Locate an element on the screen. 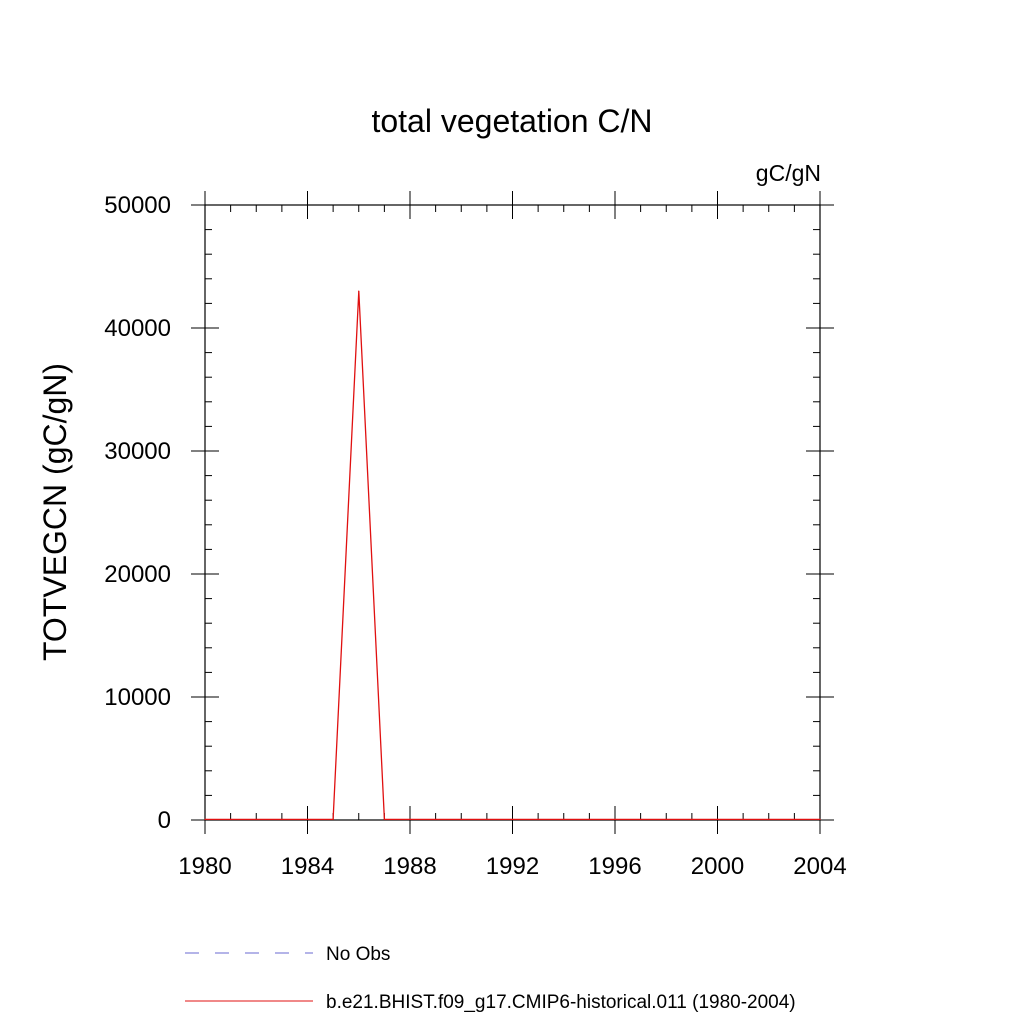  x-tick-label: 1992 is located at coordinates (512, 866).